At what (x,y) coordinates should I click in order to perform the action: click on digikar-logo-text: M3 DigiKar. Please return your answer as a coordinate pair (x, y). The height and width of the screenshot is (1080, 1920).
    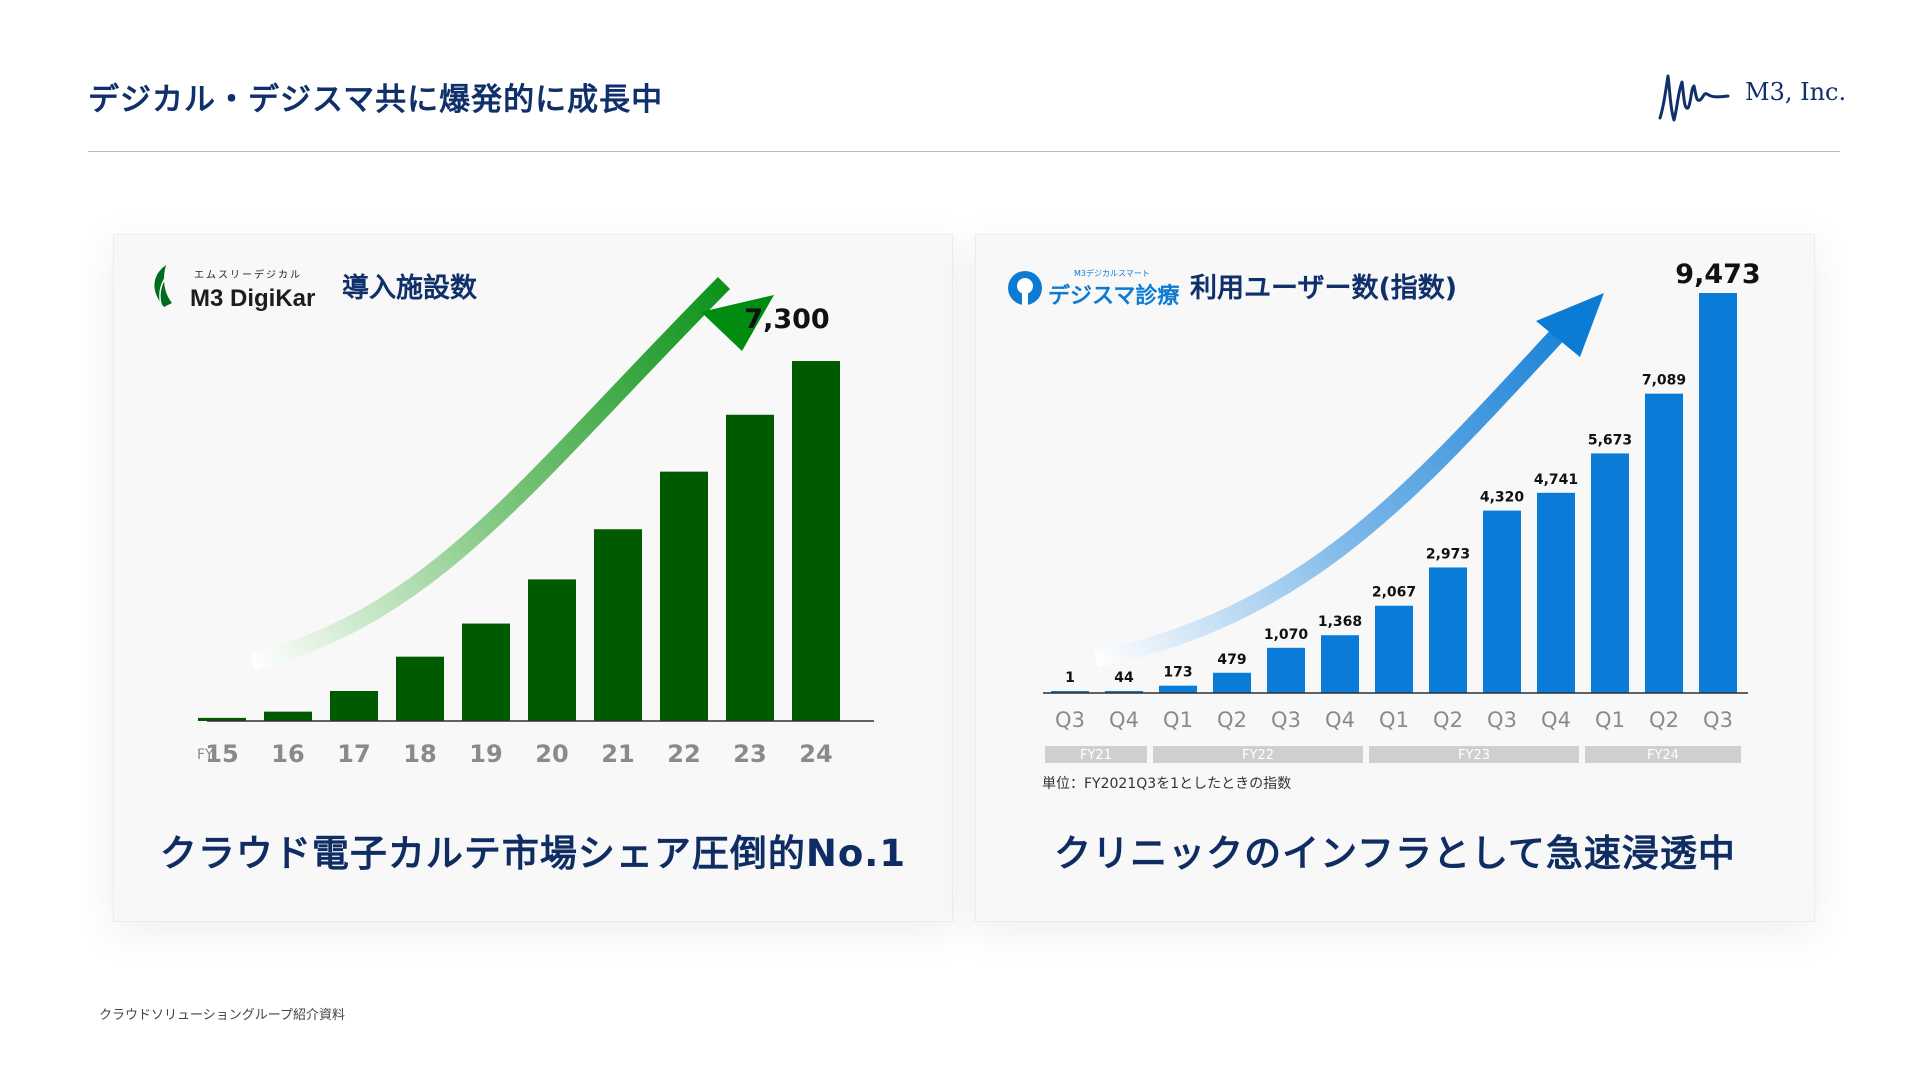
    Looking at the image, I should click on (252, 298).